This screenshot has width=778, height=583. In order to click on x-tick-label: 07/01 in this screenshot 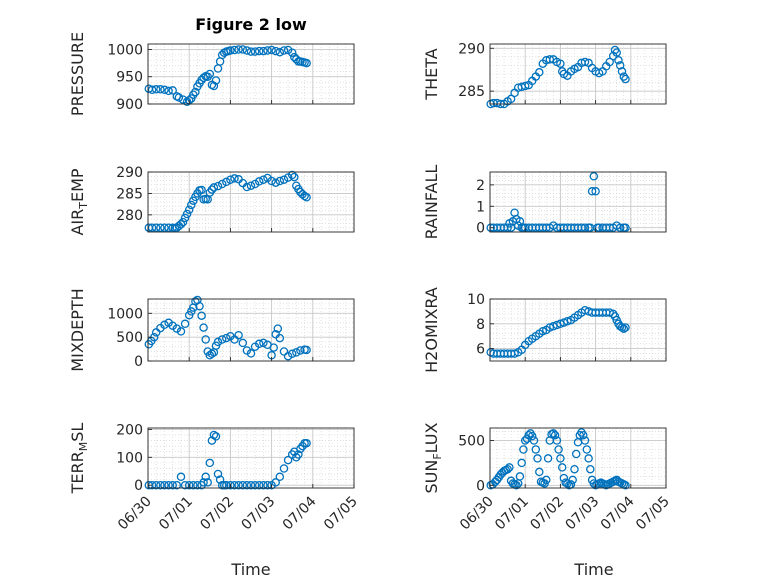, I will do `click(176, 514)`.